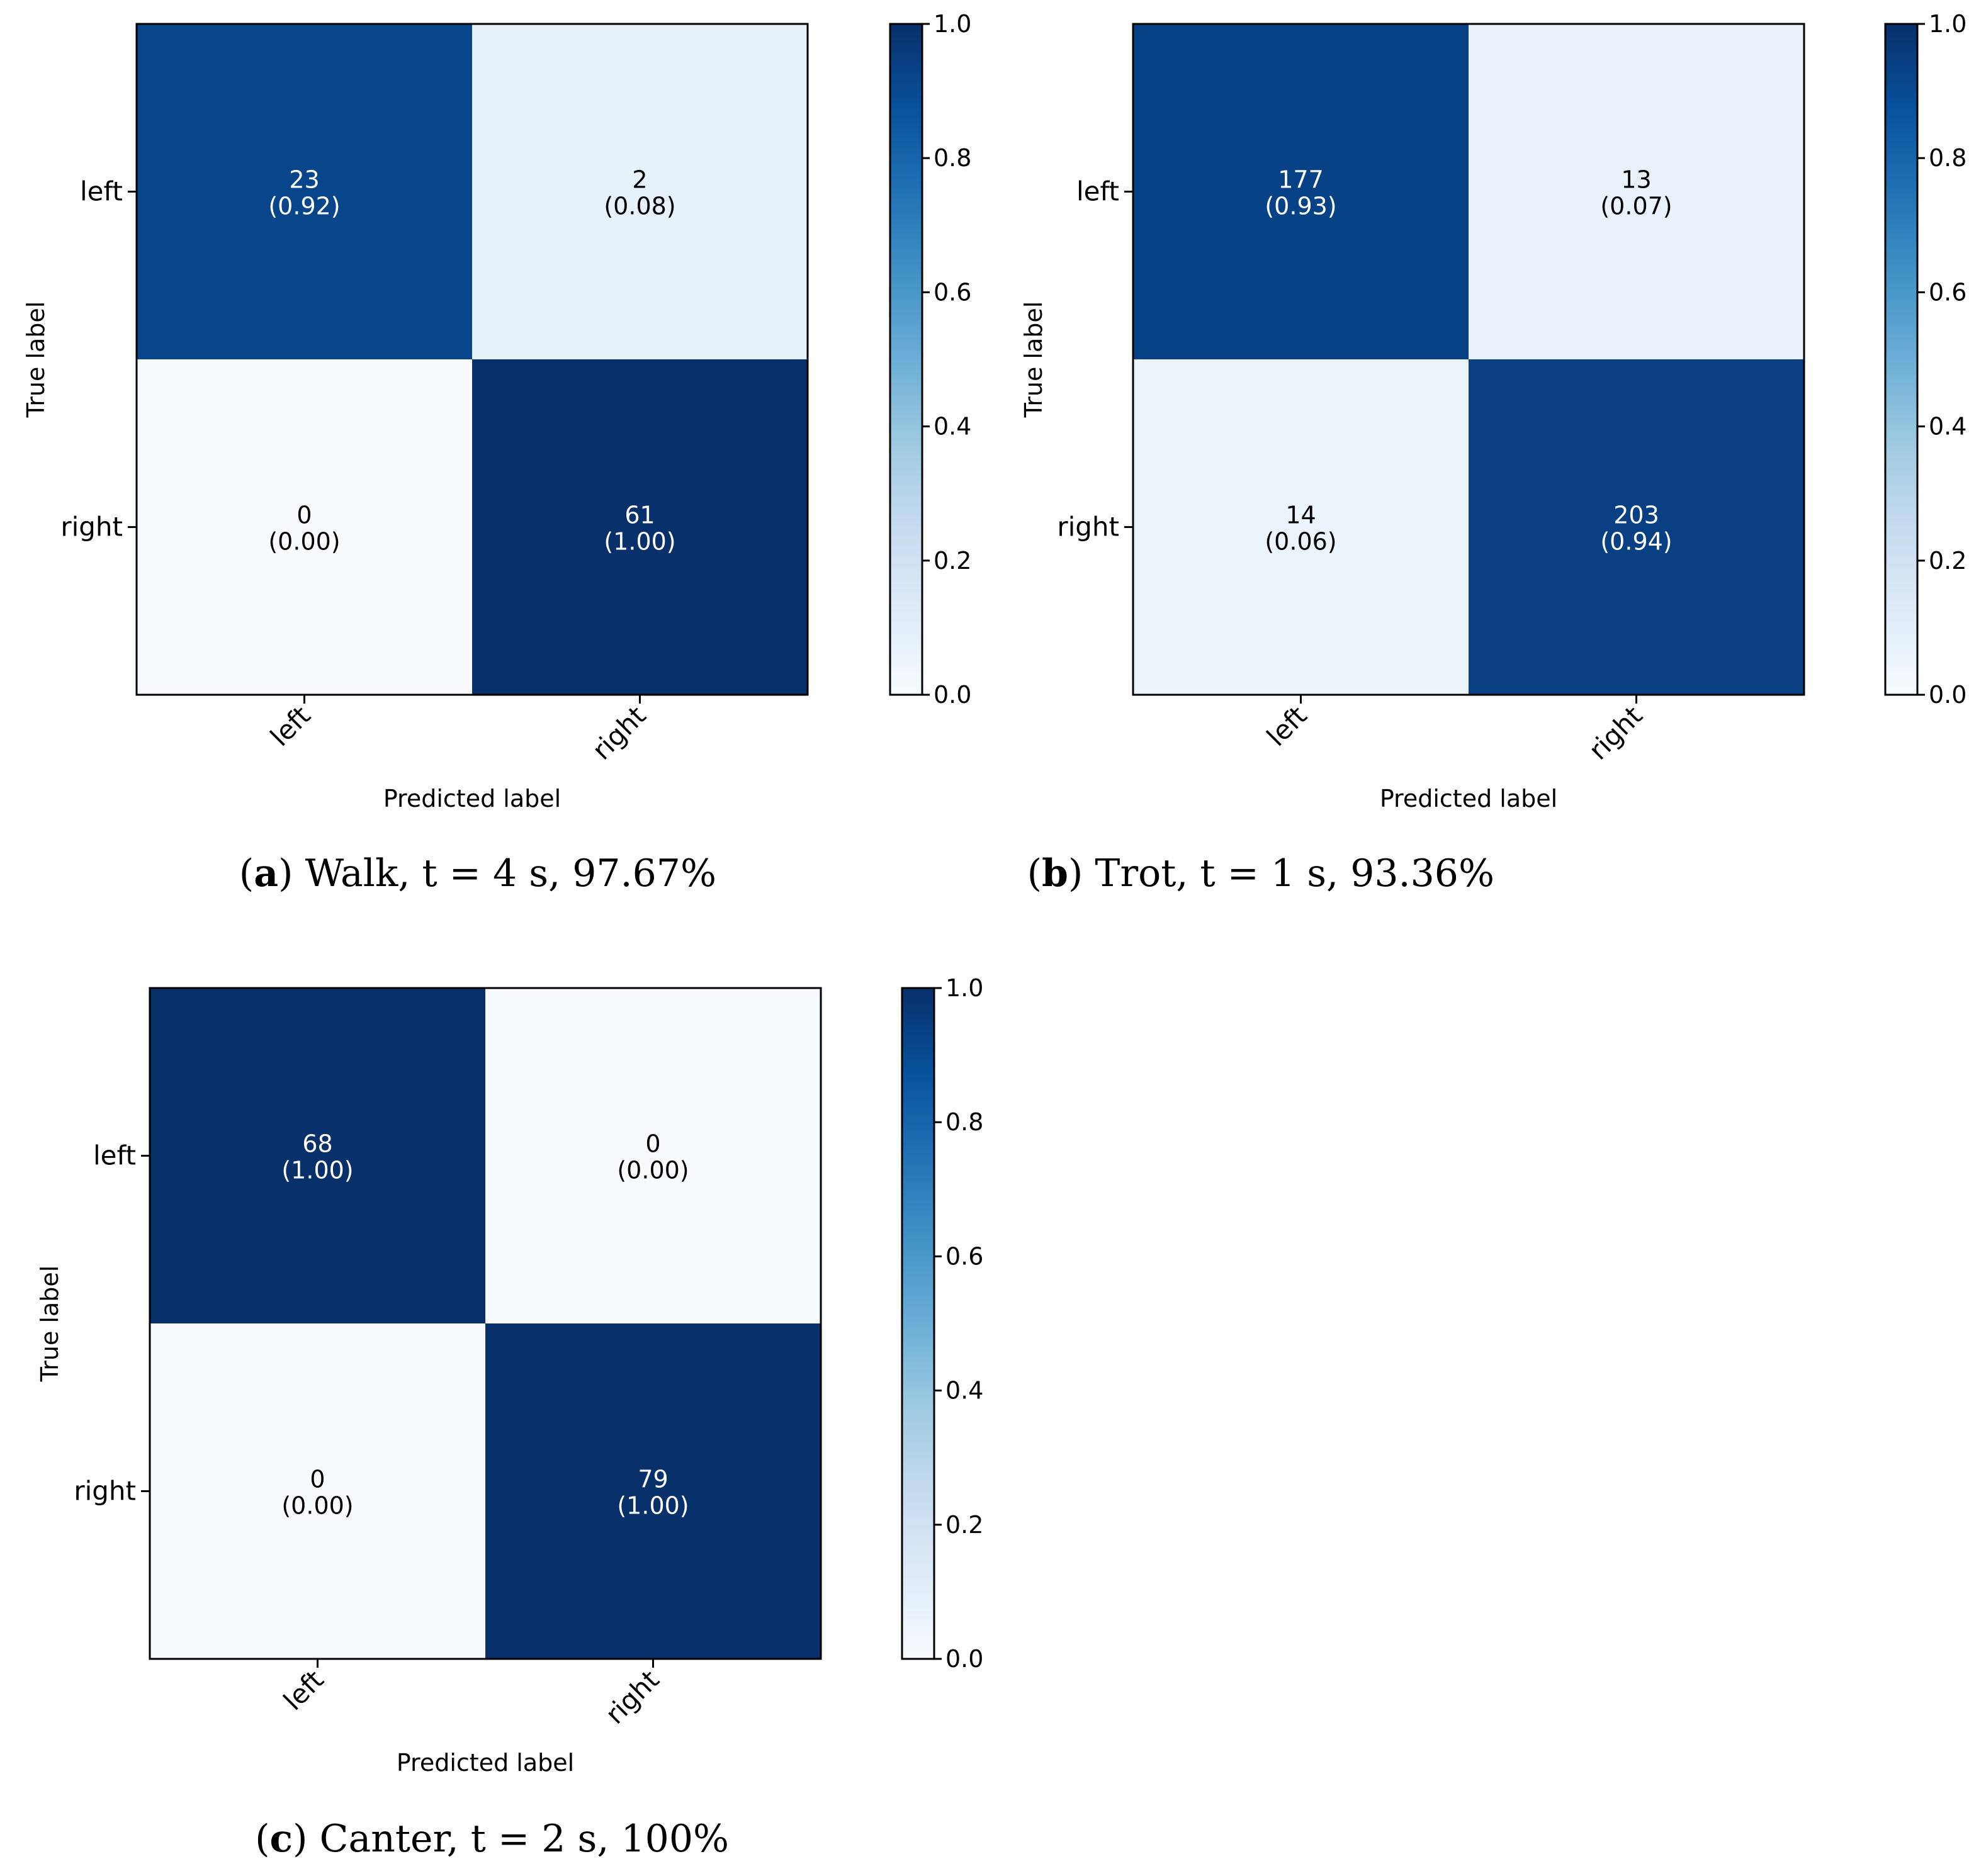 The image size is (1986, 1876). Describe the element at coordinates (1300, 542) in the screenshot. I see `cell-normalized-label: (0.06)` at that location.